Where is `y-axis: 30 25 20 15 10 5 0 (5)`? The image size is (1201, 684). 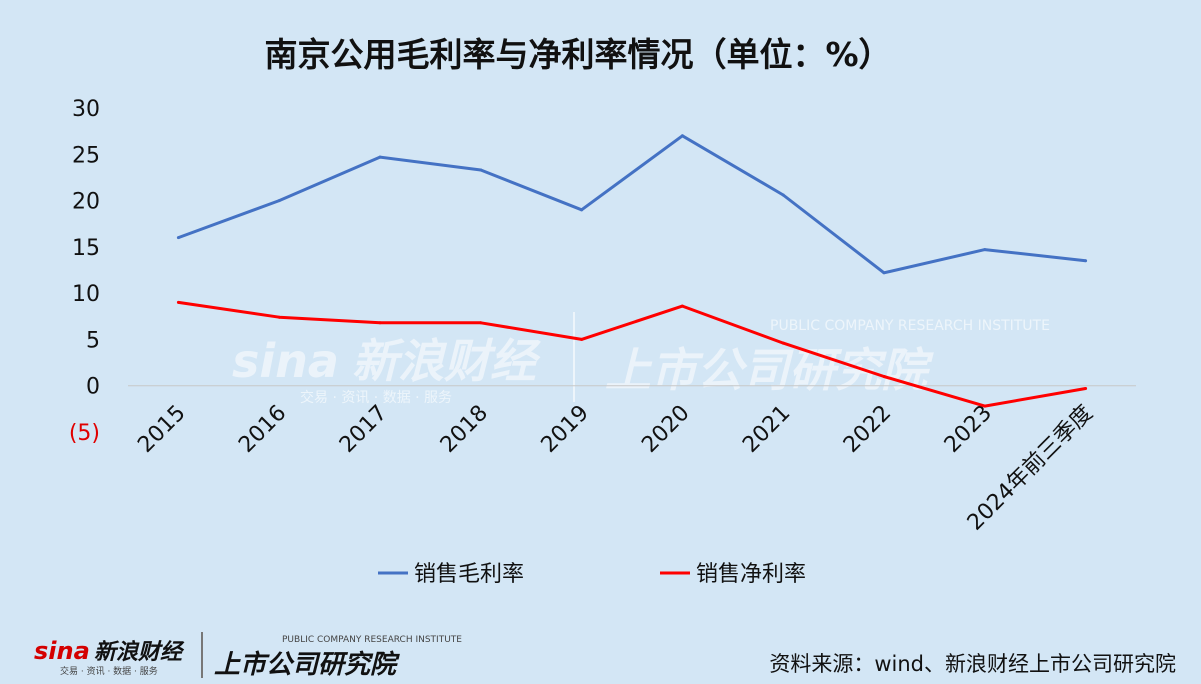
y-axis: 30 25 20 15 10 5 0 (5) is located at coordinates (84, 271).